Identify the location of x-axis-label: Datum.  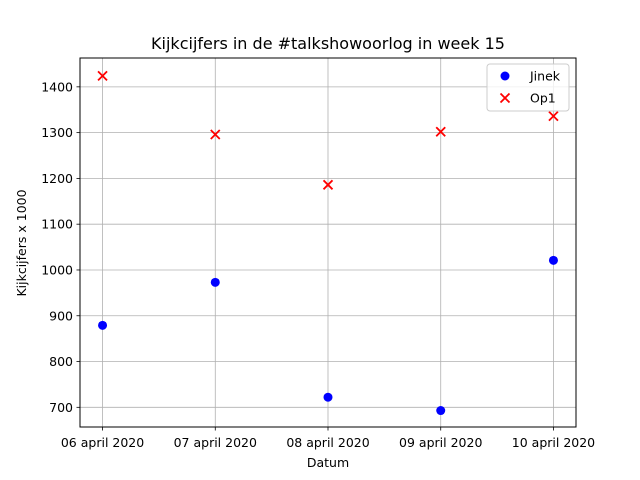
(328, 462).